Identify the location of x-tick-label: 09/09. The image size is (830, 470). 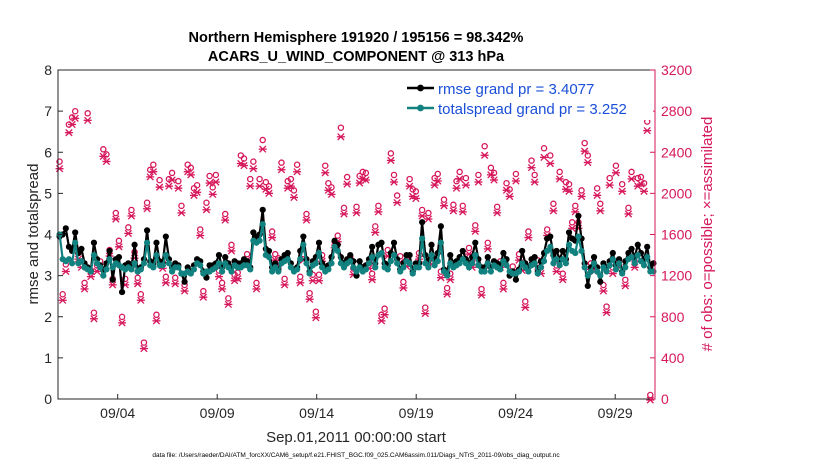
(217, 413).